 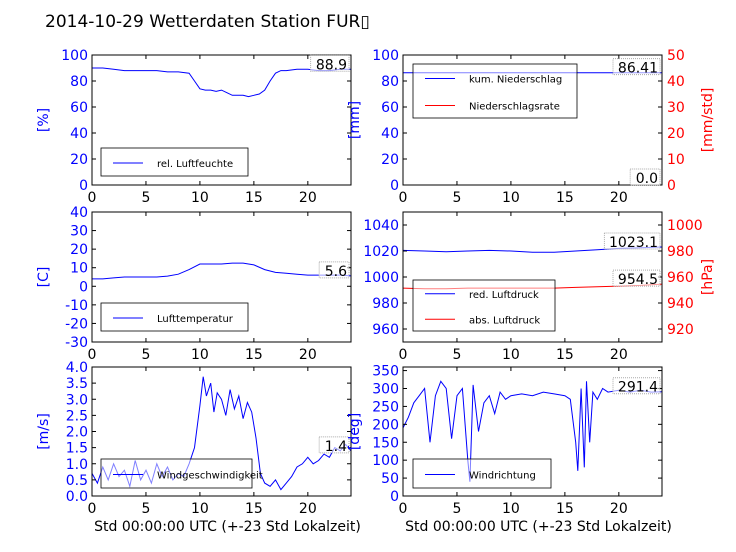 I want to click on chart-title: 2014-10-29 Wetterdaten Station FUR▯, so click(x=207, y=22).